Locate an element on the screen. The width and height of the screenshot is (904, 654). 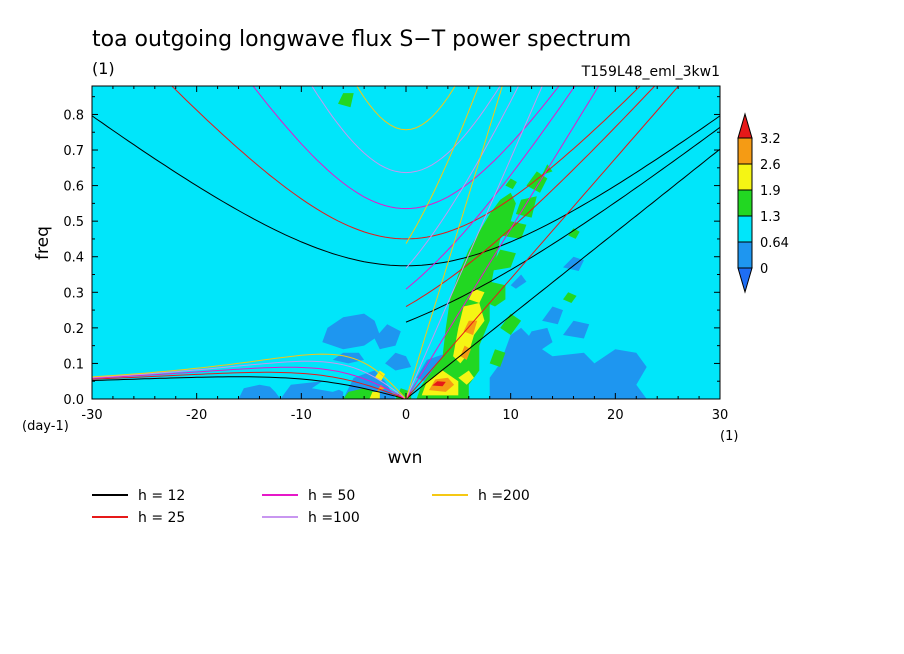
legend: h = 12 h = 25 h = 50 h =100 h =200 is located at coordinates (311, 507).